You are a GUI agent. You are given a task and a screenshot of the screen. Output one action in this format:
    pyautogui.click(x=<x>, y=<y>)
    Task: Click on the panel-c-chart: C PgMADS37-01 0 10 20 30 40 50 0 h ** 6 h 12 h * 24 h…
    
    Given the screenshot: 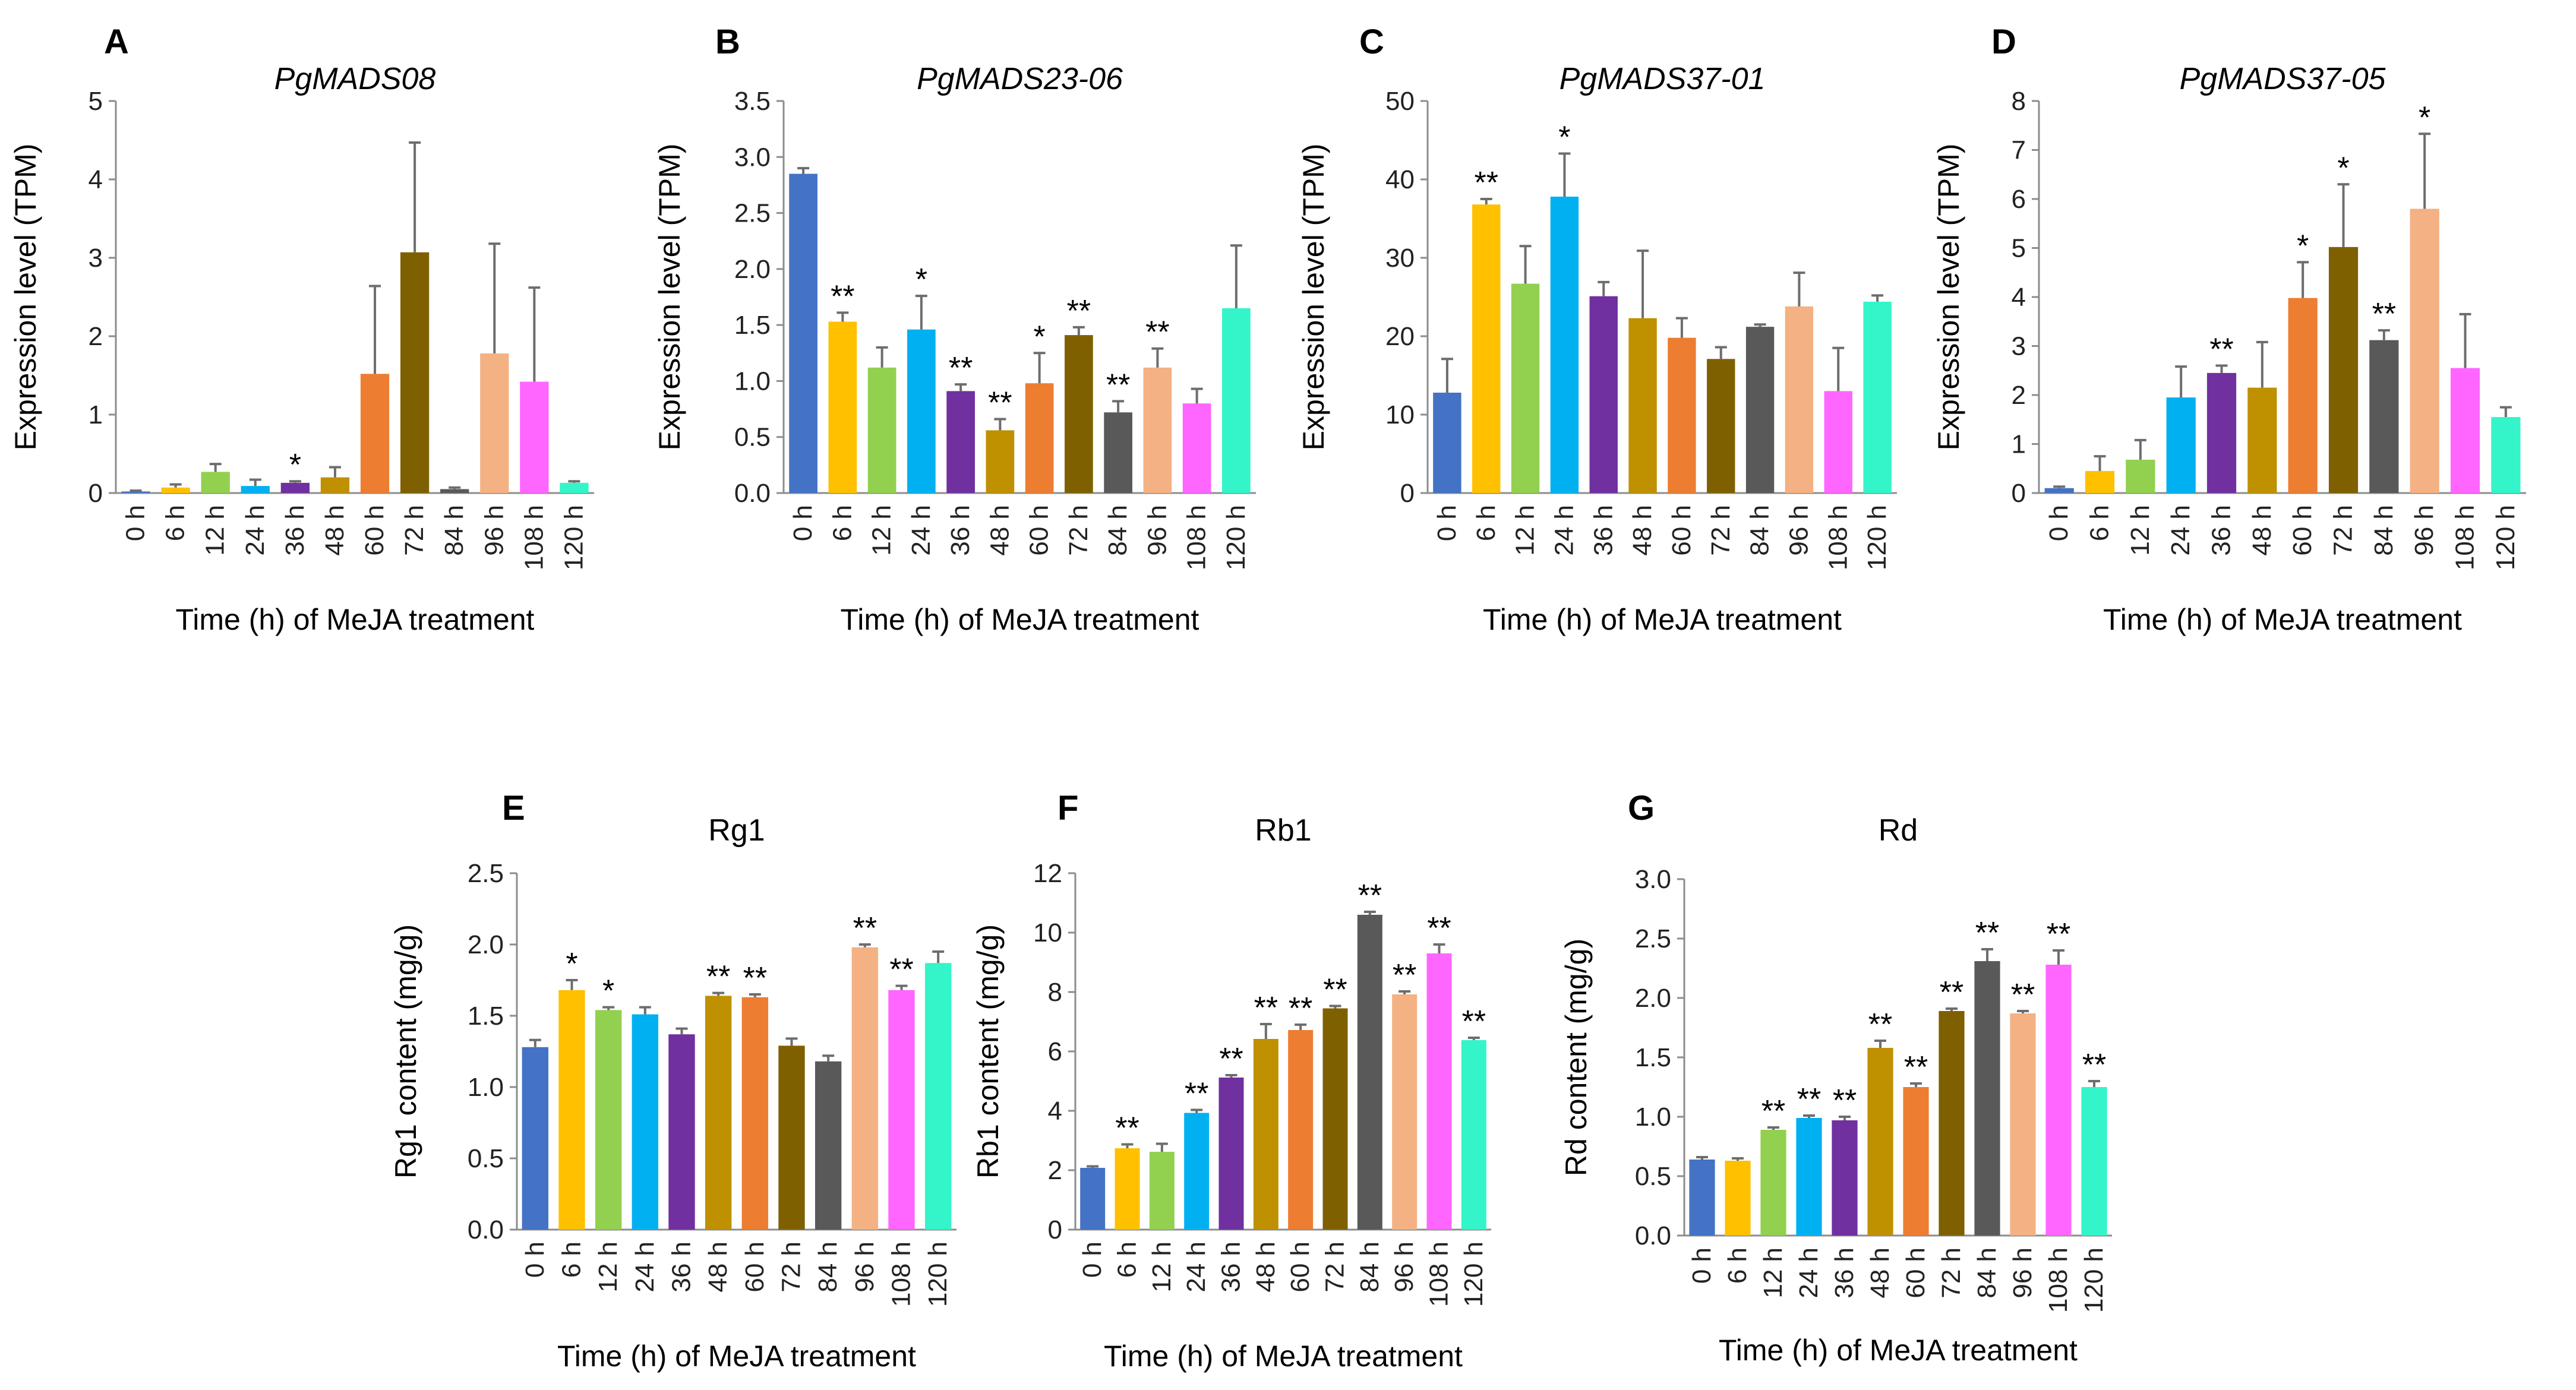 What is the action you would take?
    pyautogui.click(x=1610, y=326)
    